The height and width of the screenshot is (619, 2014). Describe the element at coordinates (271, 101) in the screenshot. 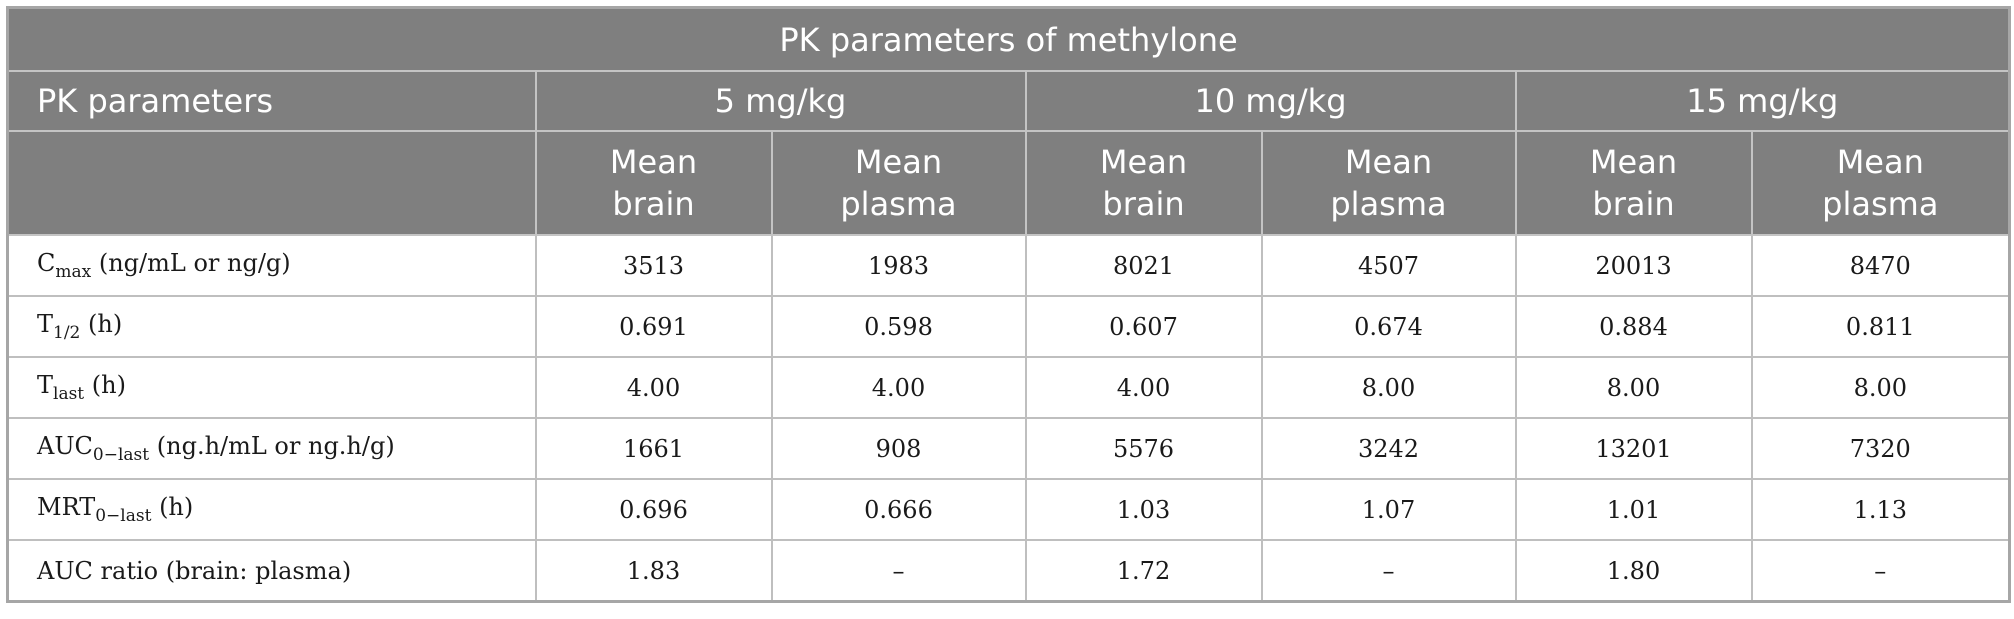

I see `param-column-header: PK parameters` at that location.